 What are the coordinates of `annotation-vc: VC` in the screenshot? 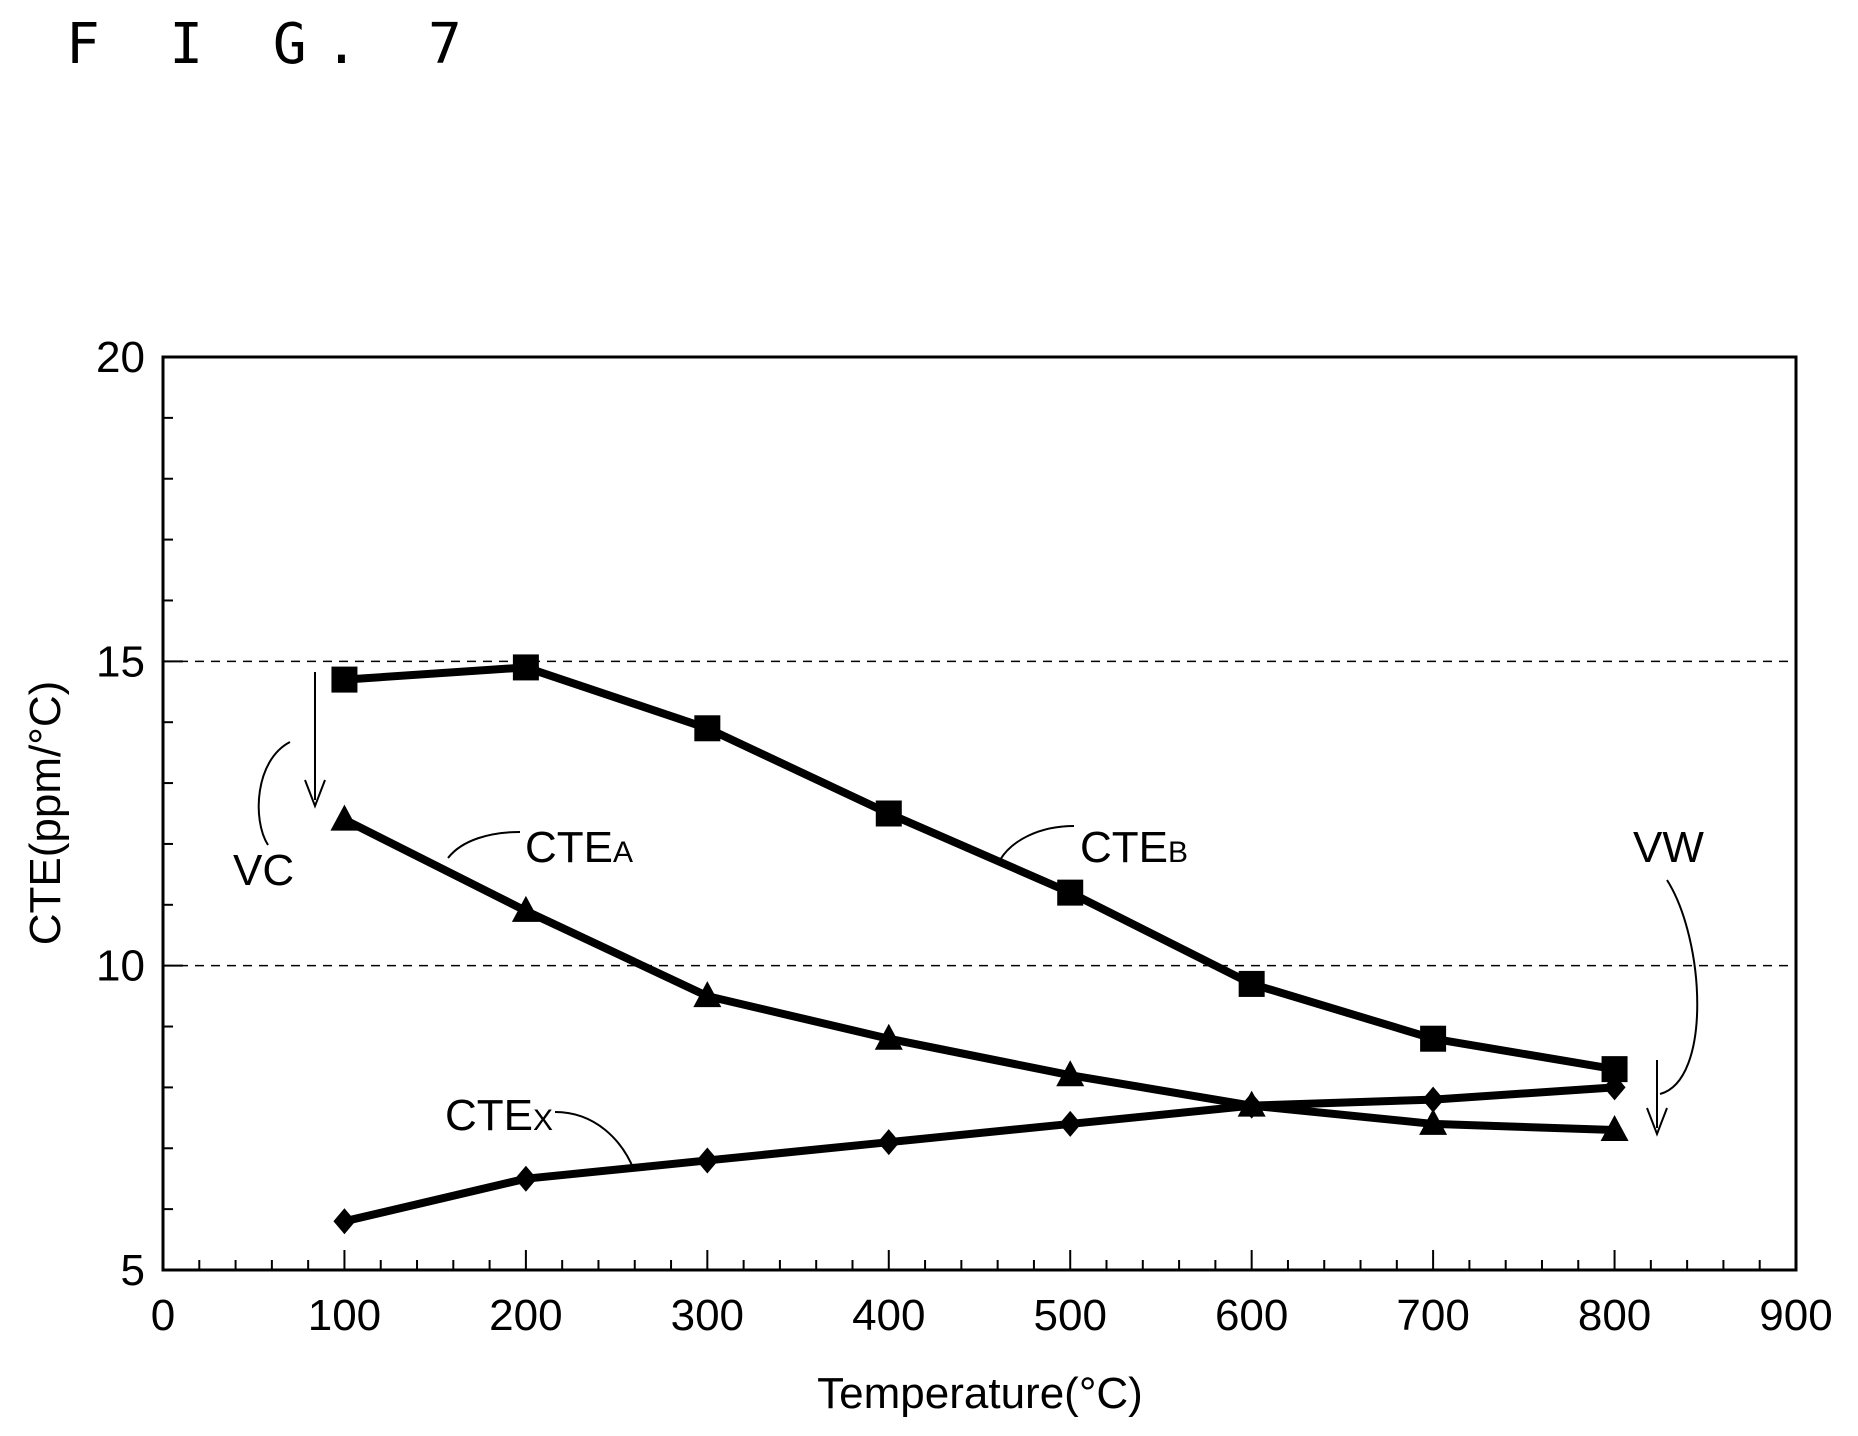 It's located at (279, 783).